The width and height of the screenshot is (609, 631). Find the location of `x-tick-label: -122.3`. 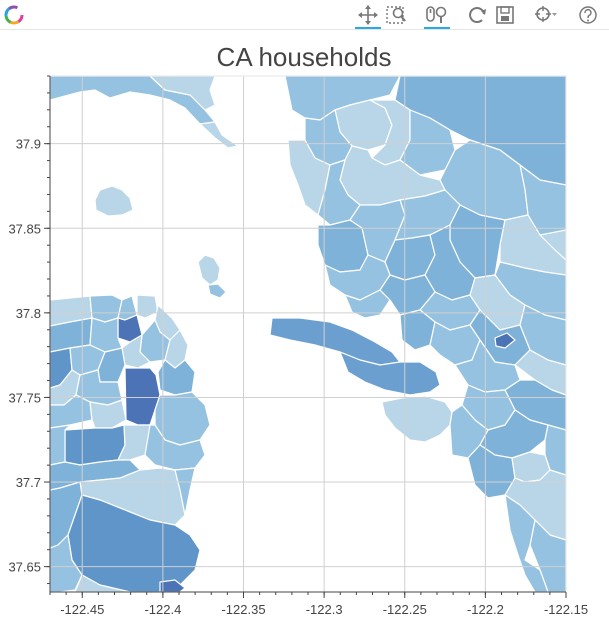

x-tick-label: -122.3 is located at coordinates (324, 609).